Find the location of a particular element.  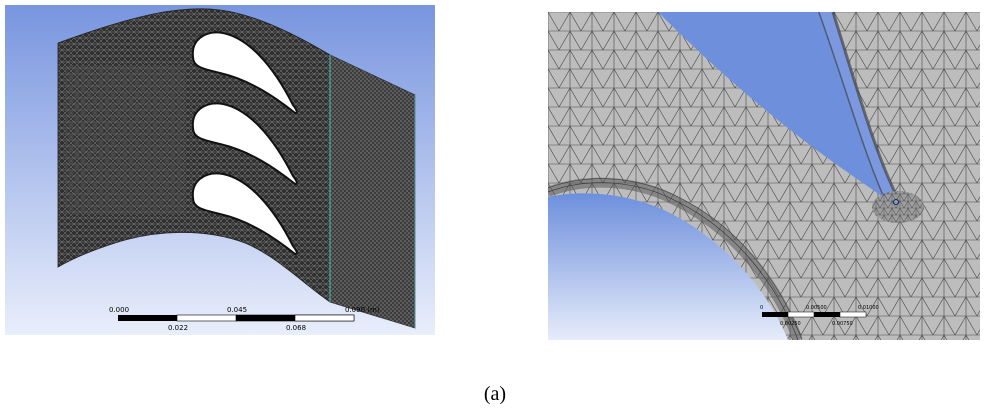

mesh-region-upper is located at coordinates (603, 102).